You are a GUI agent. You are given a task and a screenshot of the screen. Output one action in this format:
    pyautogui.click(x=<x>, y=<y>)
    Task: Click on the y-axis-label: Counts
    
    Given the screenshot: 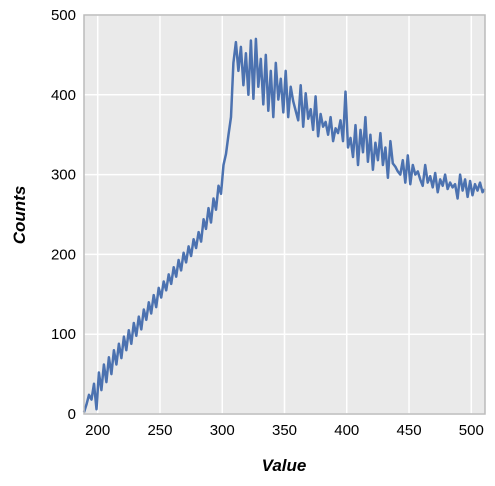 What is the action you would take?
    pyautogui.click(x=19, y=215)
    